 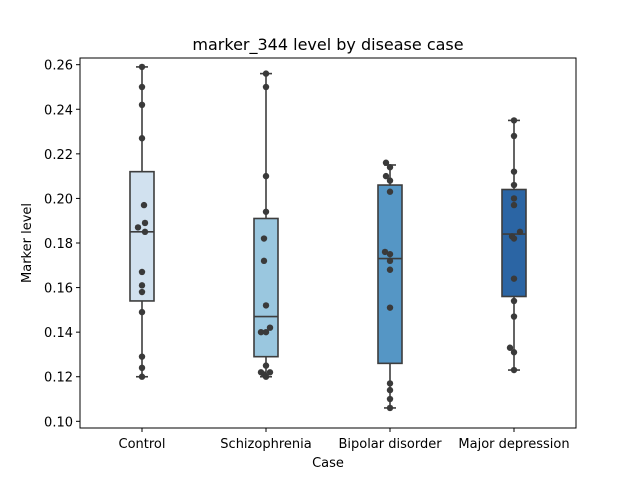 I want to click on chart-title: marker_344 level by disease case, so click(x=327, y=45).